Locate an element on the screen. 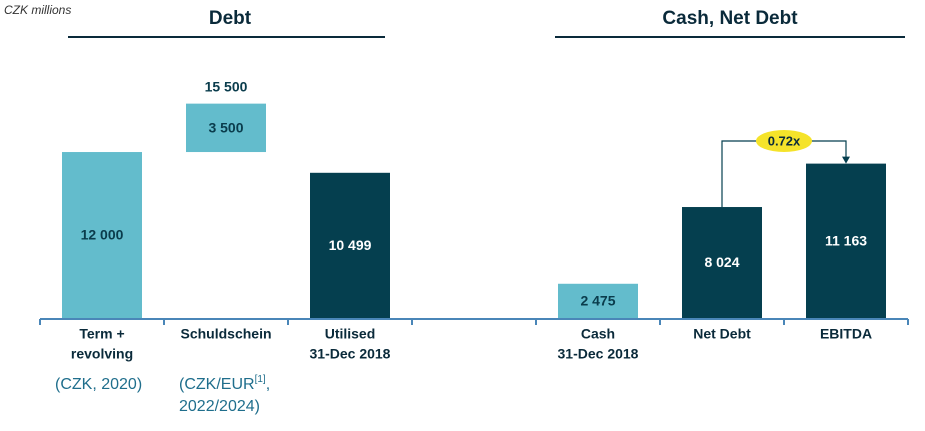 The width and height of the screenshot is (925, 431). annotation-badge is located at coordinates (784, 141).